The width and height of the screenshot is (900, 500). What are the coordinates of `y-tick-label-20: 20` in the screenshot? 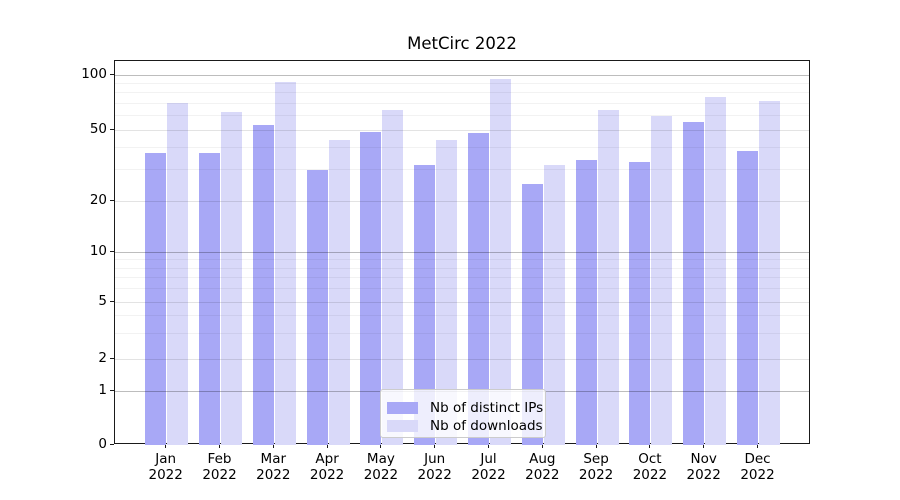 It's located at (98, 200).